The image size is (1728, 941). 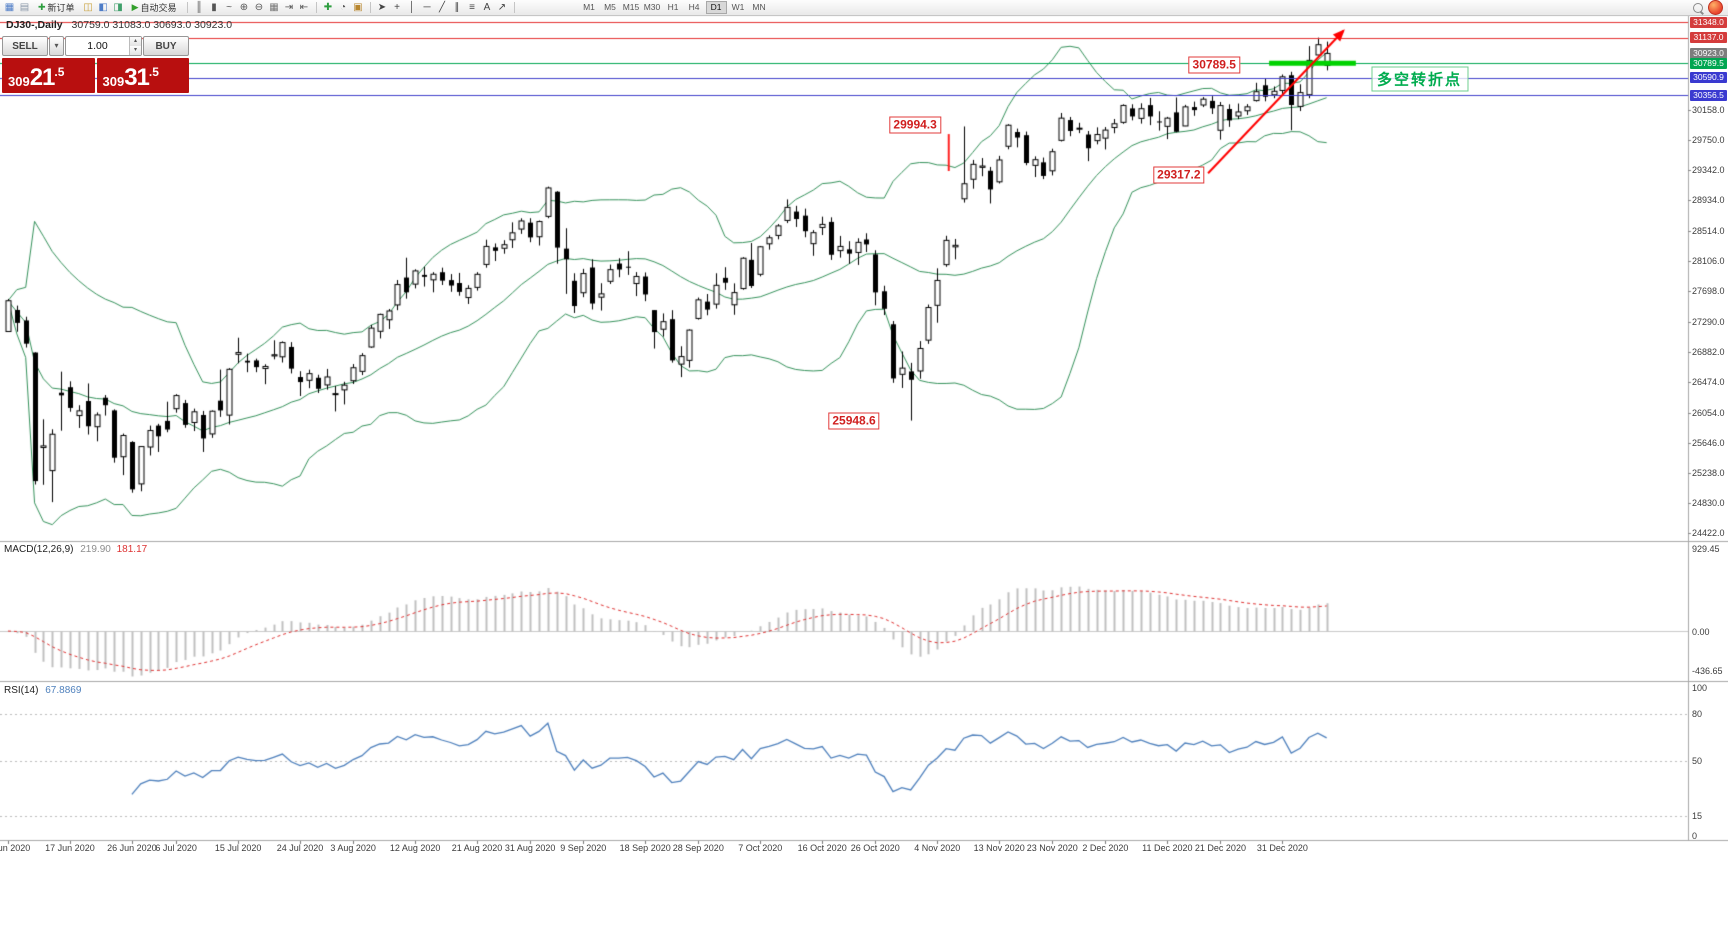 I want to click on timeframe-m30-button: M30, so click(x=652, y=7).